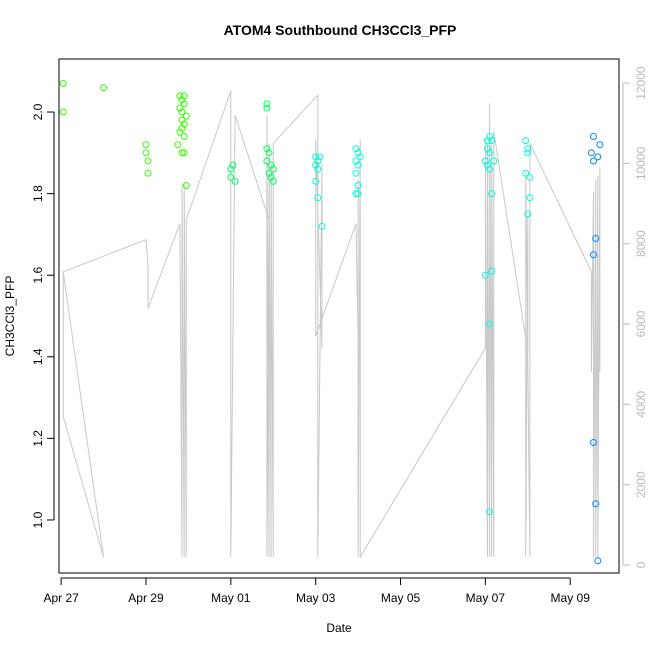 The width and height of the screenshot is (650, 650). Describe the element at coordinates (10, 316) in the screenshot. I see `y-axis-label: CH3CCl3_PFP` at that location.